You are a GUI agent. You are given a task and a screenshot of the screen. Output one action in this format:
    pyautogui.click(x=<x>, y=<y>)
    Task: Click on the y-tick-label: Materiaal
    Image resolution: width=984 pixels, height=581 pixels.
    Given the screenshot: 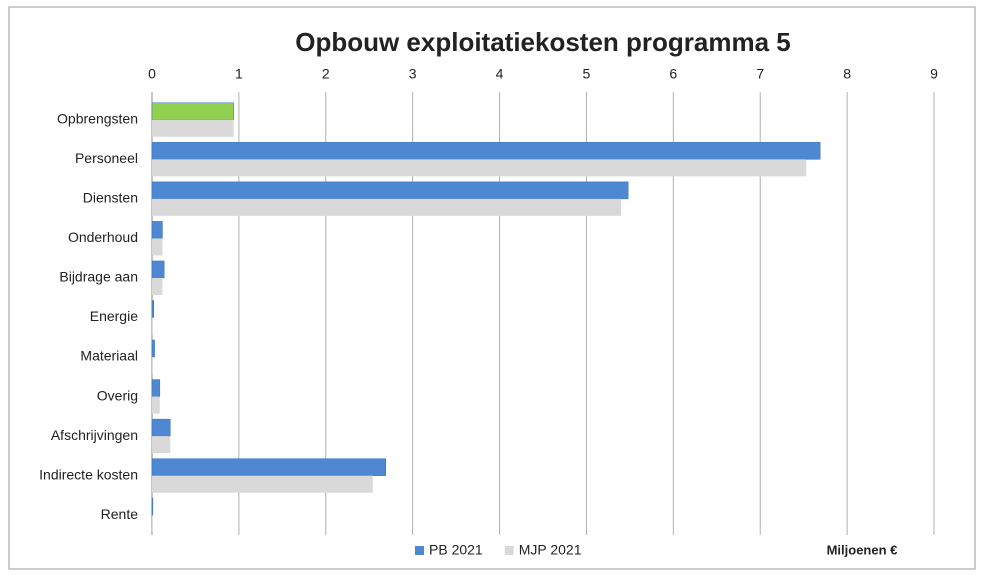 What is the action you would take?
    pyautogui.click(x=109, y=356)
    